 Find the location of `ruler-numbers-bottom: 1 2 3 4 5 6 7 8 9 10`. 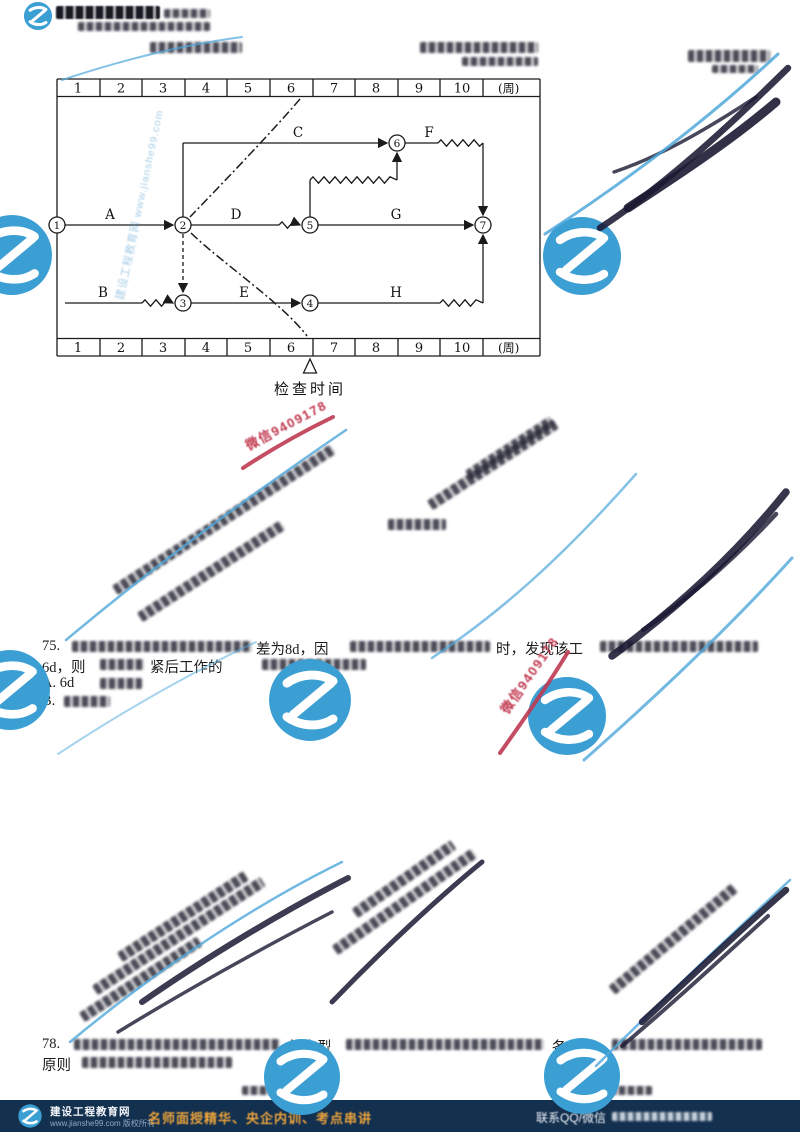

ruler-numbers-bottom: 1 2 3 4 5 6 7 8 9 10 is located at coordinates (272, 348).